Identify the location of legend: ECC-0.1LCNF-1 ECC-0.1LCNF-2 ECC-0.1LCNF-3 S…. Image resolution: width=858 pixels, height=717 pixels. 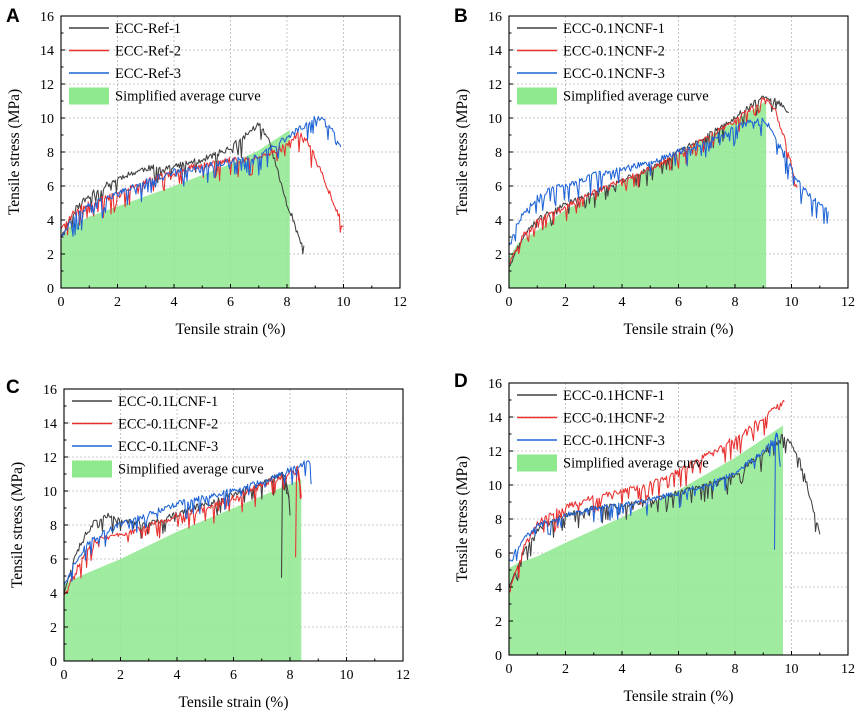
(168, 436).